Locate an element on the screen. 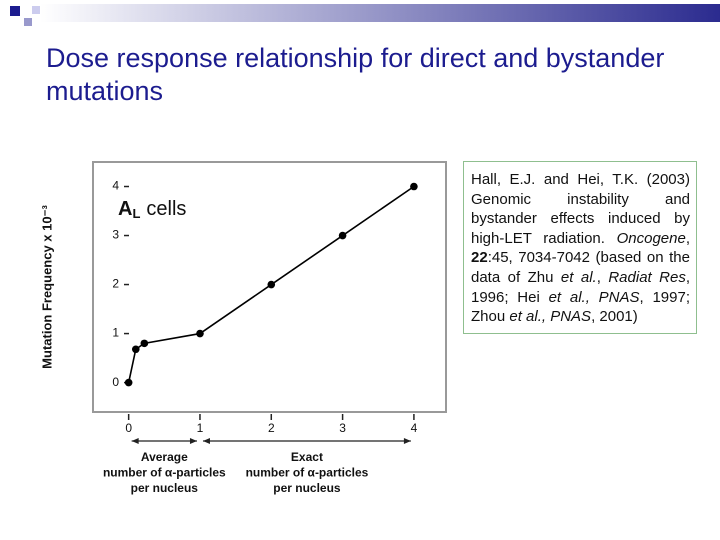 The width and height of the screenshot is (720, 540). citation-text: , 2001) is located at coordinates (614, 317).